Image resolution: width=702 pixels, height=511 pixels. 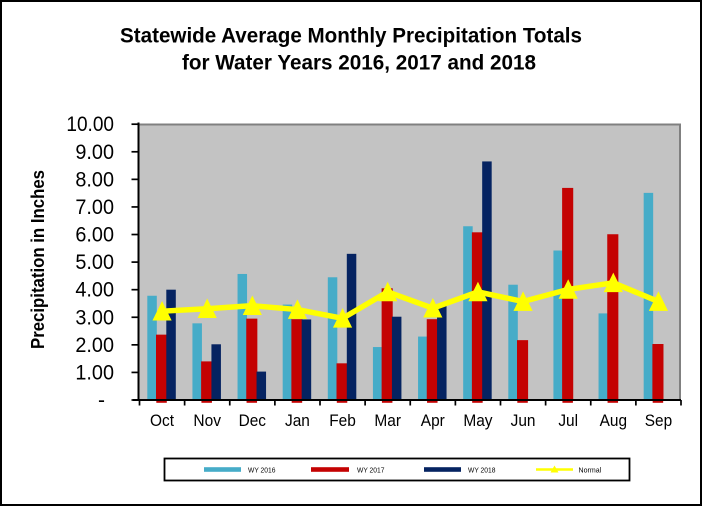 I want to click on svg-text: Jun, so click(x=523, y=421).